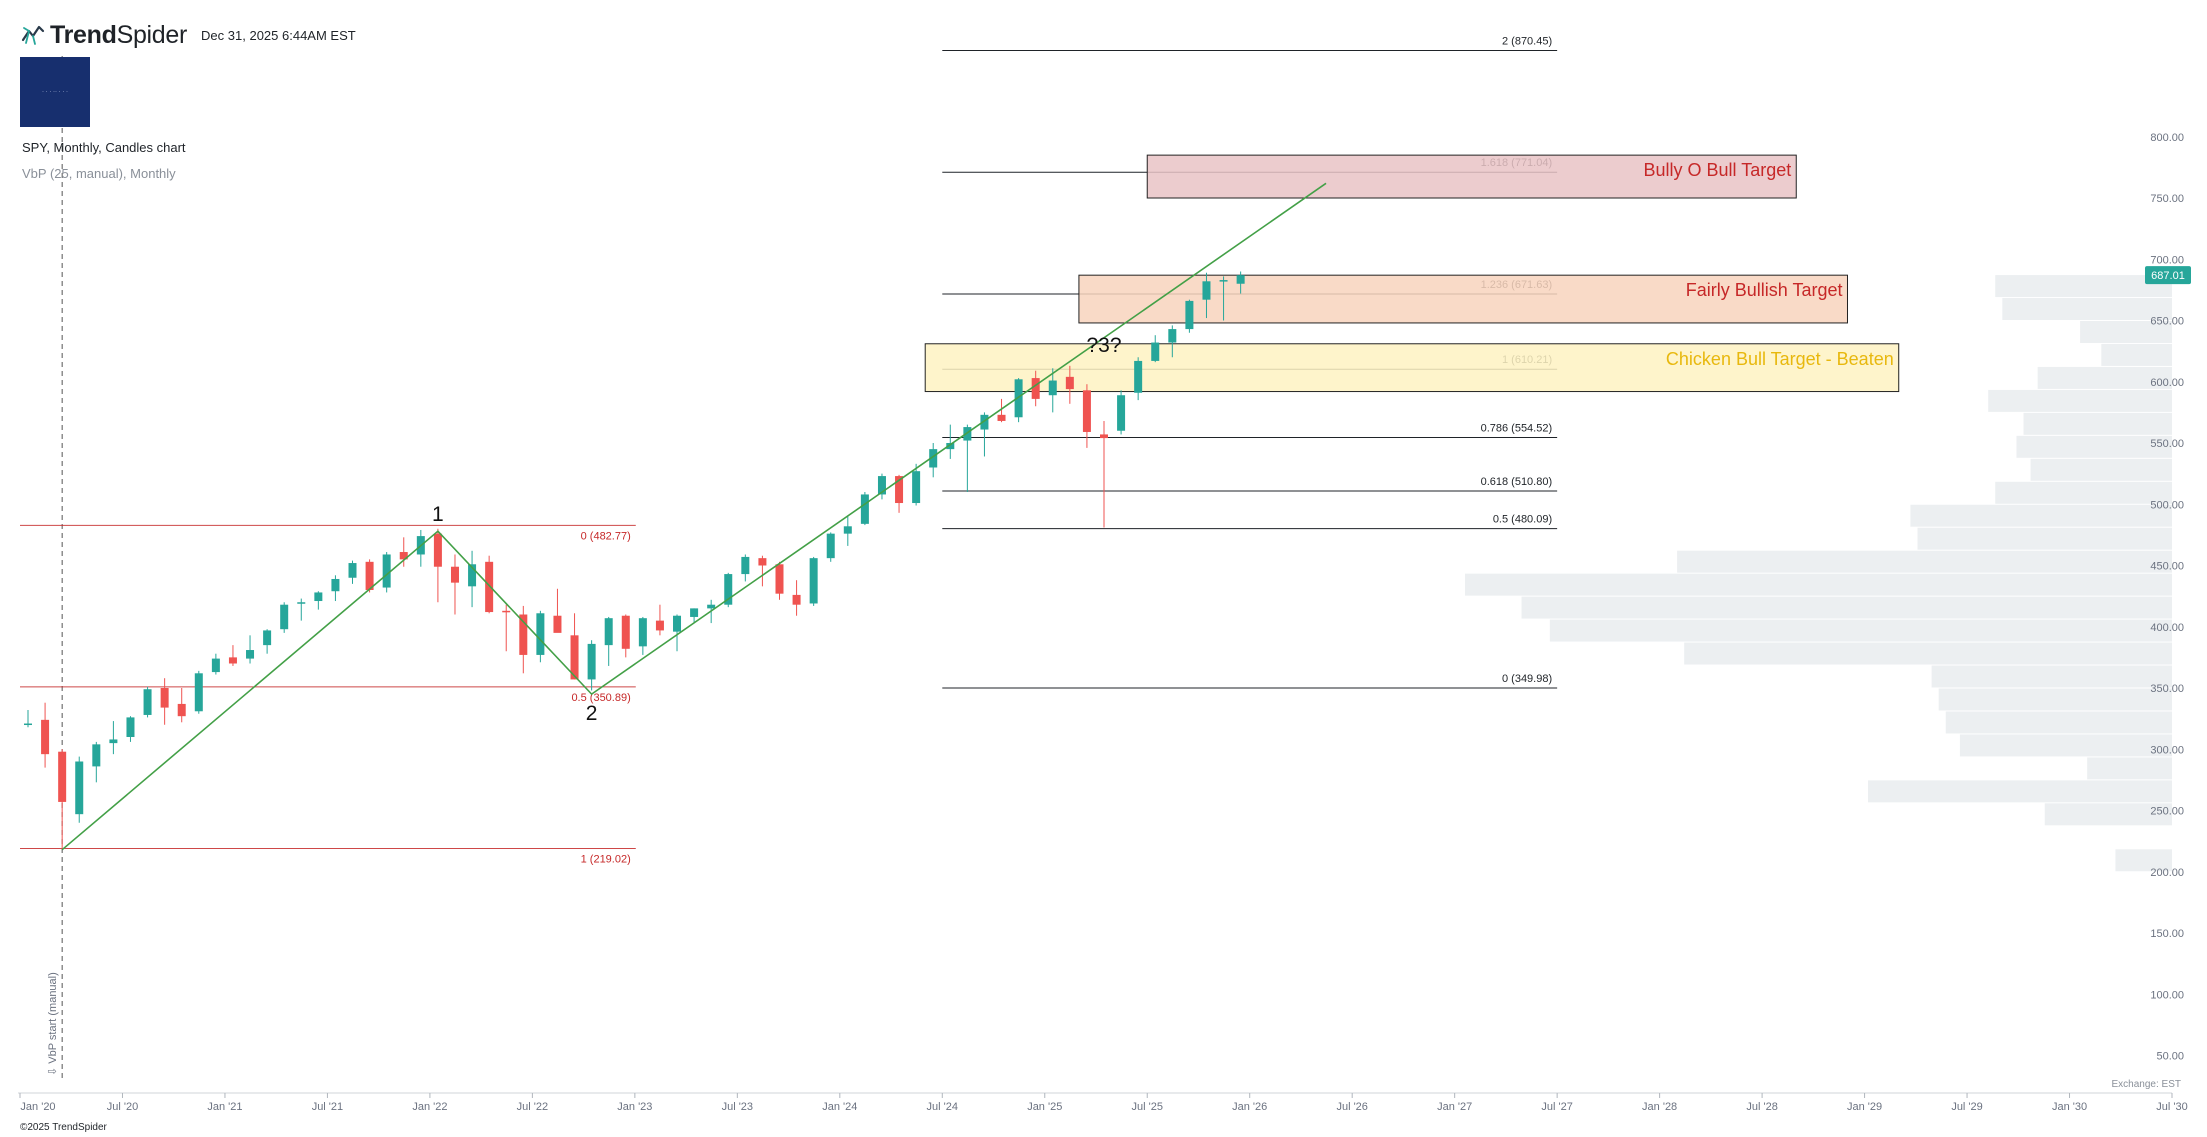 Image resolution: width=2207 pixels, height=1137 pixels. What do you see at coordinates (2167, 689) in the screenshot?
I see `y-tick-label: 350.00` at bounding box center [2167, 689].